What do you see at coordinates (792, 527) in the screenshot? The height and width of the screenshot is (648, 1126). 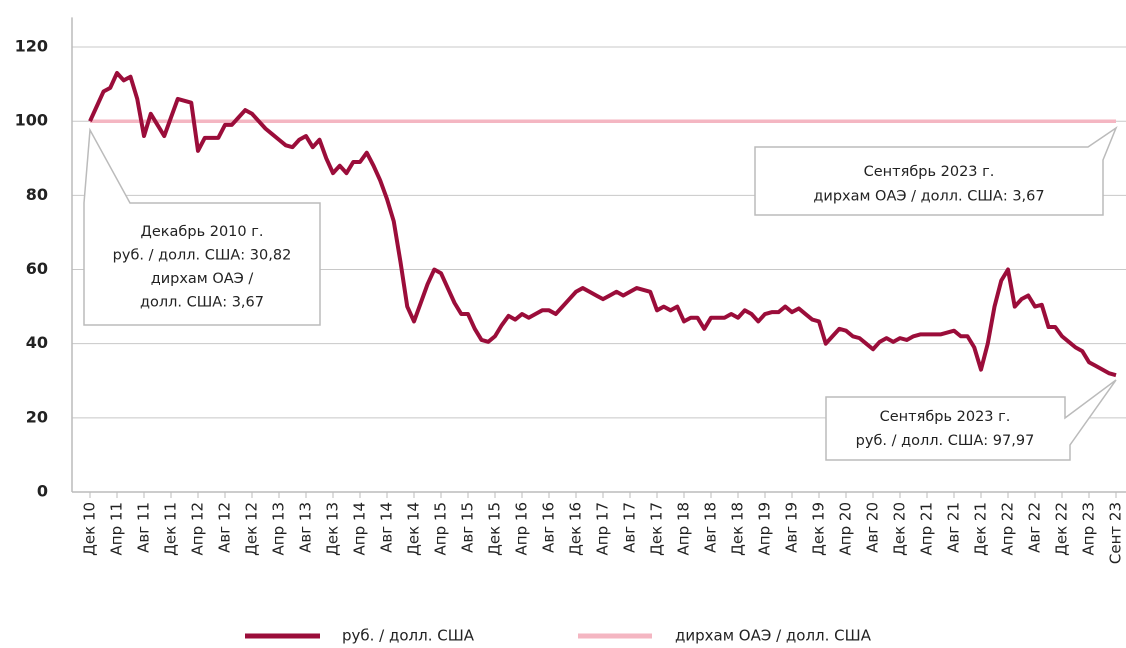 I see `x-tick-label: Авг 19` at bounding box center [792, 527].